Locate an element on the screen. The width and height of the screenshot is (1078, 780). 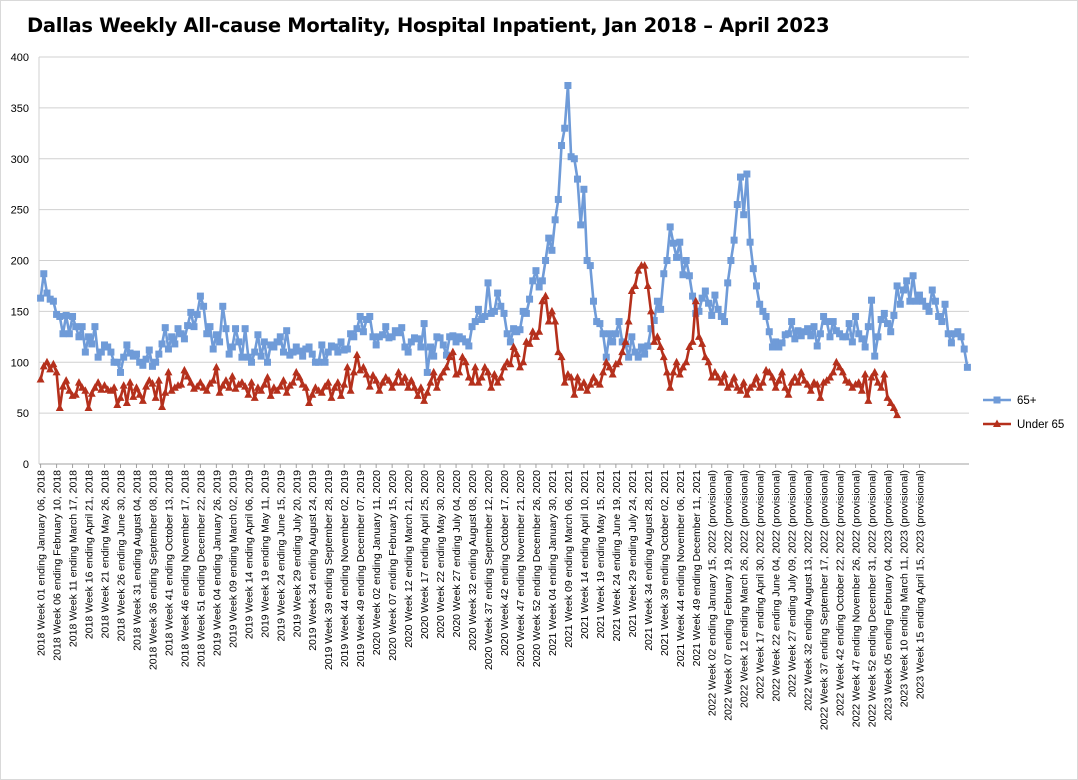
x-tick-label: 2021 Week 29 ending July 24, 2021 is located at coordinates (633, 554).